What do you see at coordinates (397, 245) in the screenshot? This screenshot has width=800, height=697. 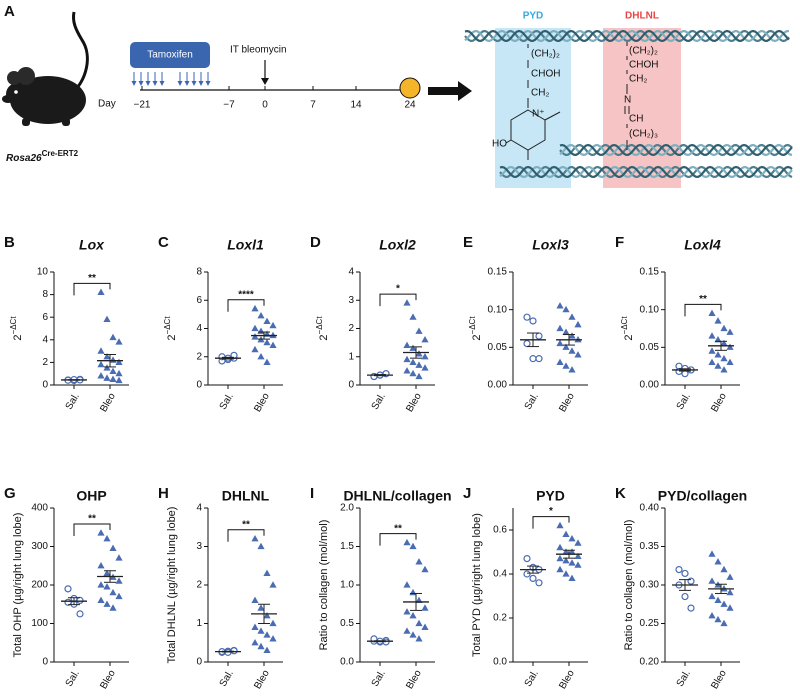 I see `chart-title: Loxl2` at bounding box center [397, 245].